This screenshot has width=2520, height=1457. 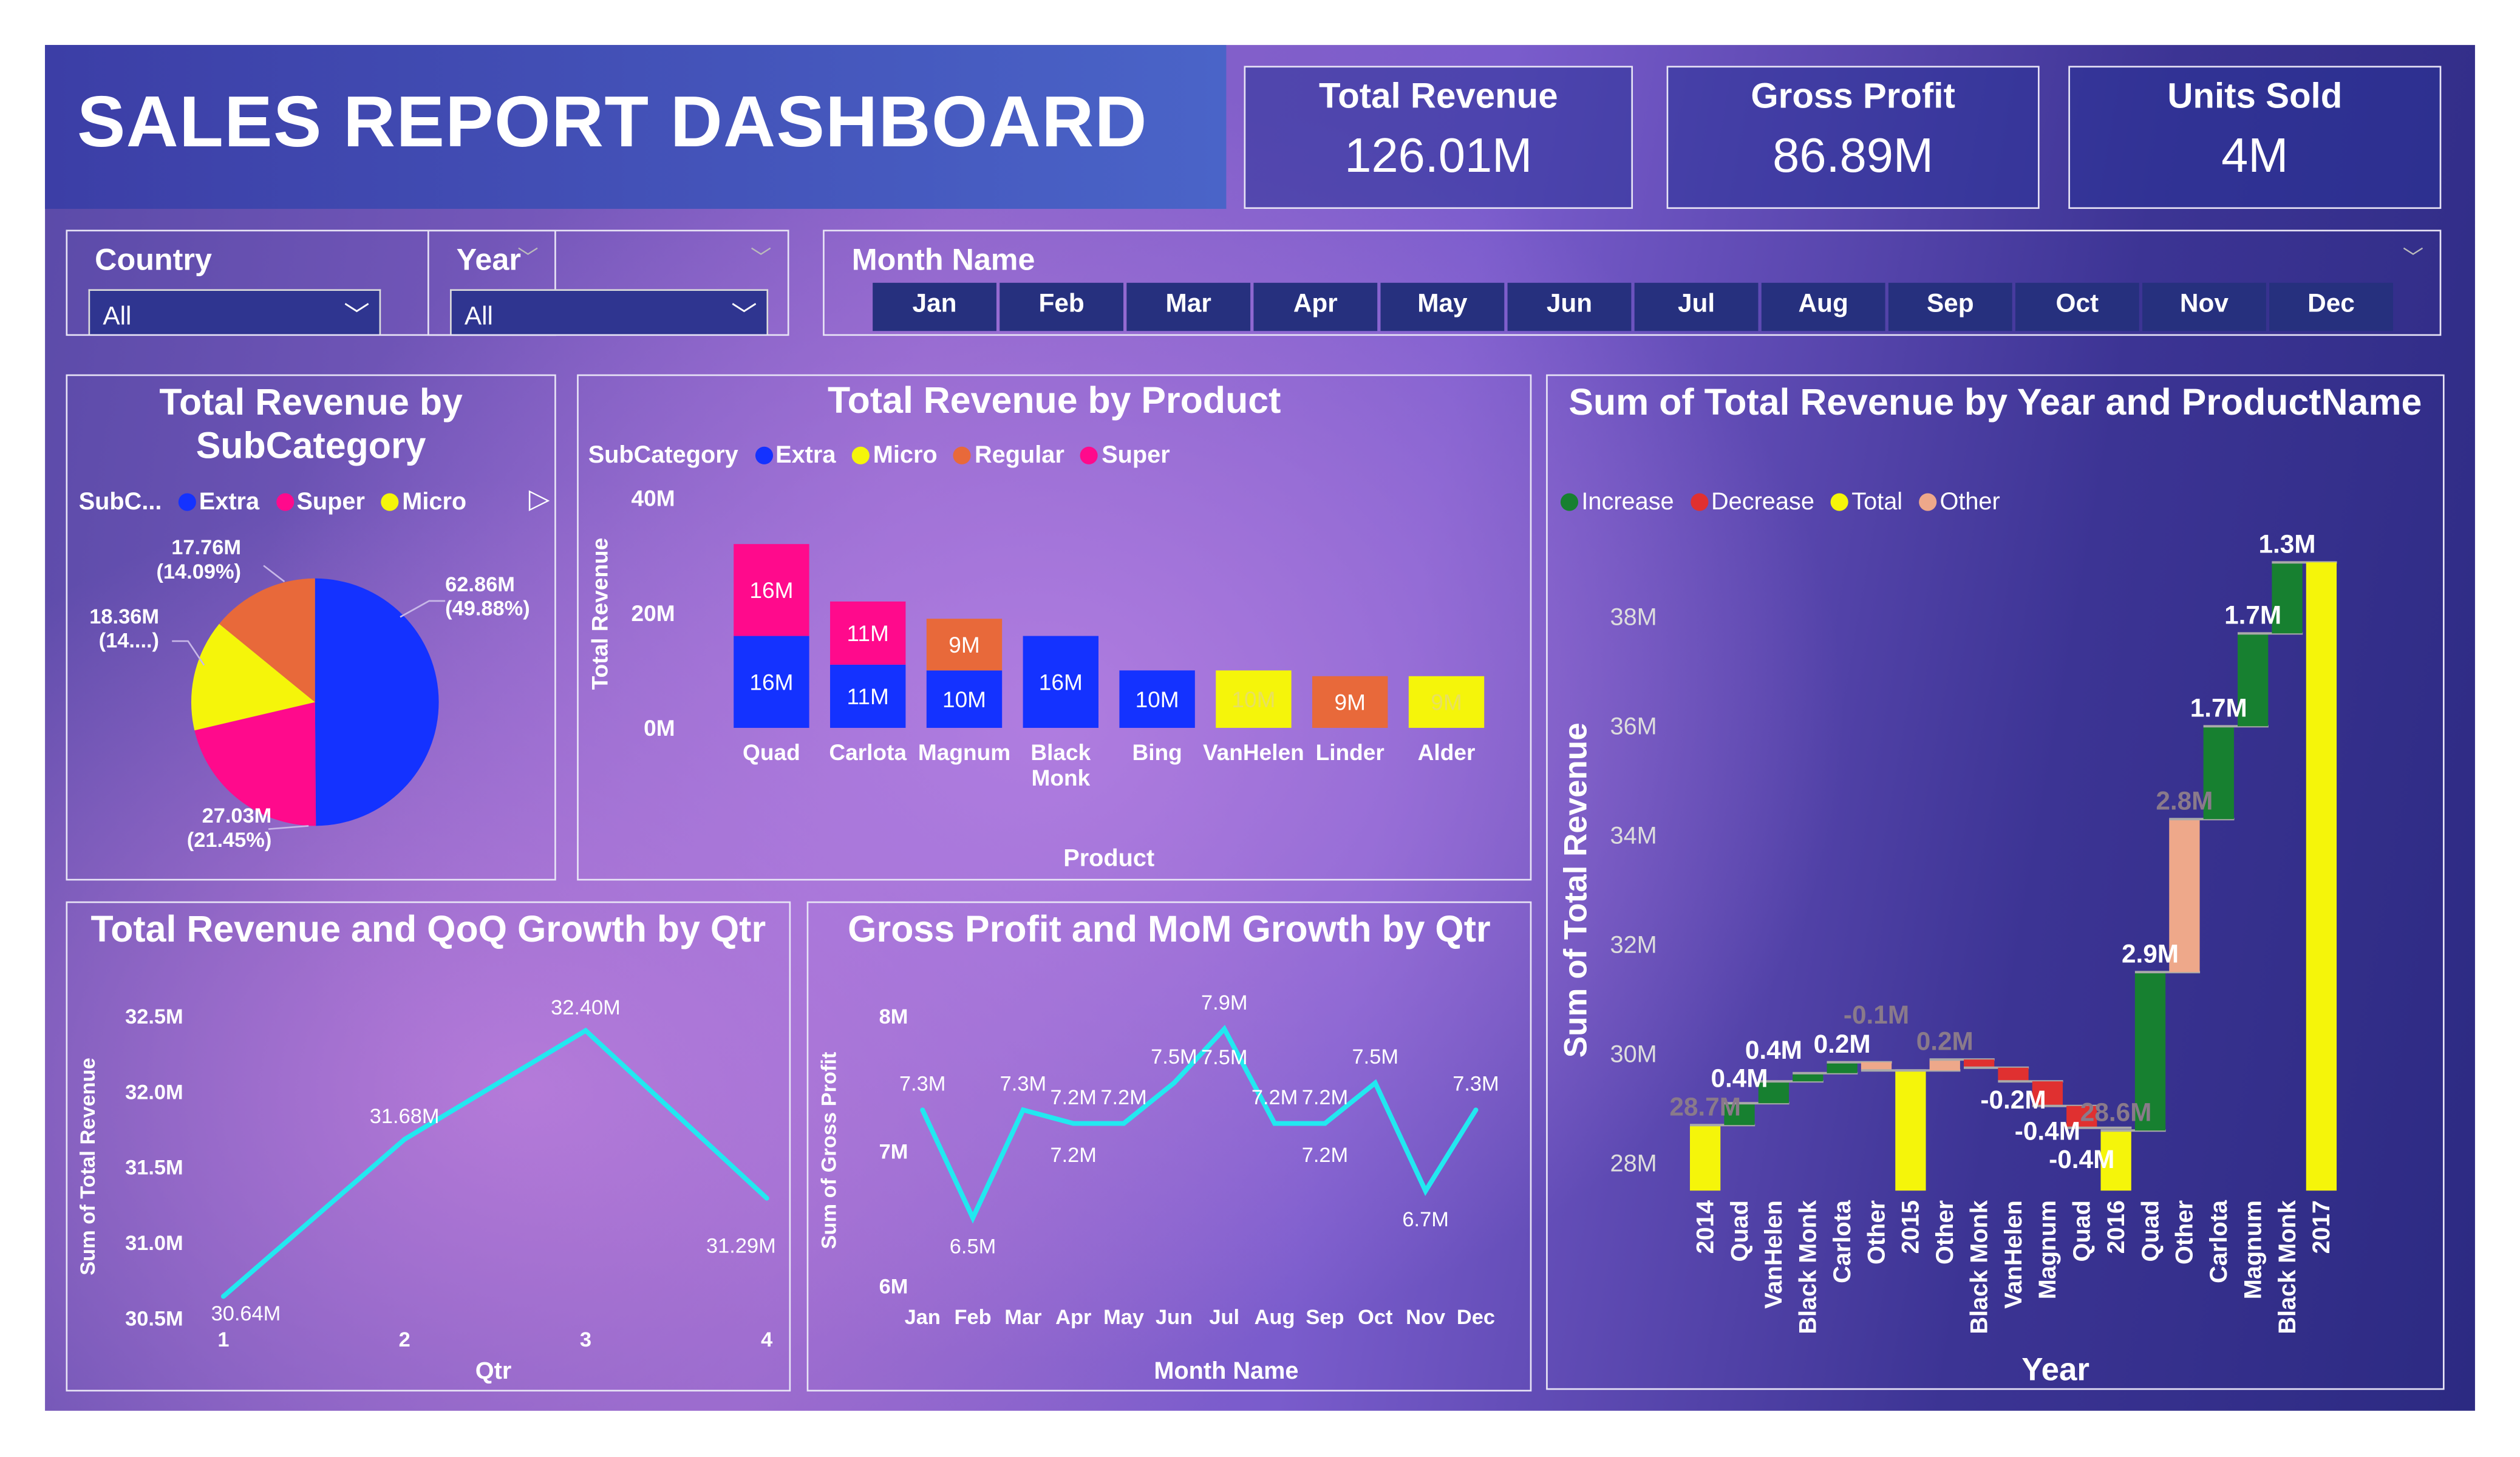 I want to click on series-line, so click(x=495, y=1163).